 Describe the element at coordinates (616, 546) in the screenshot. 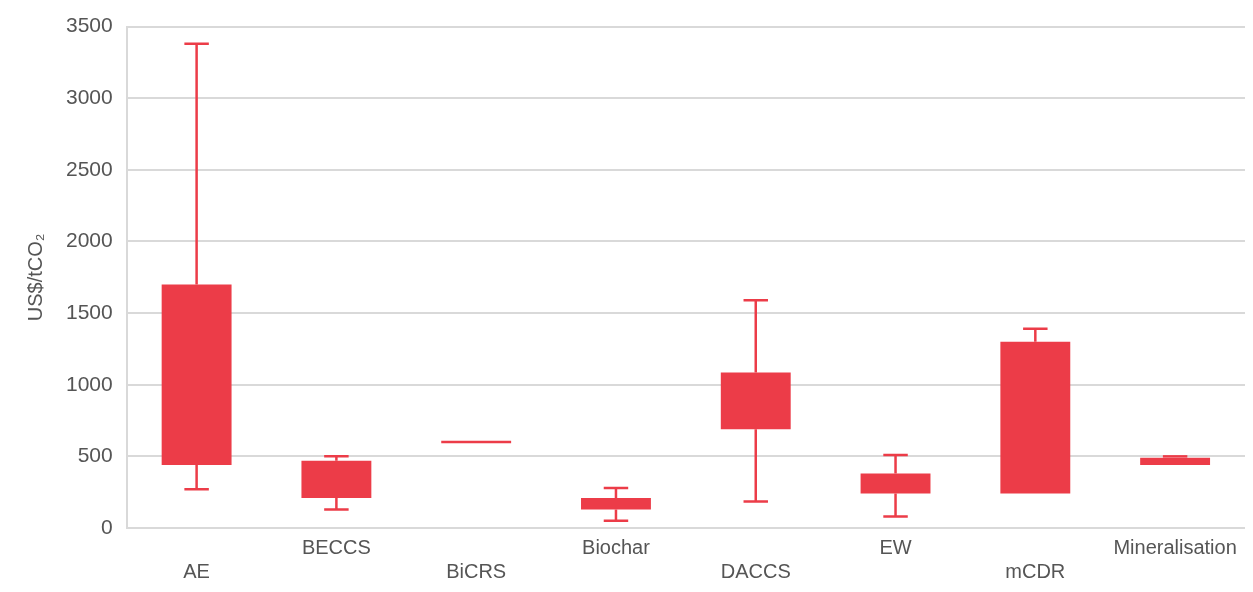

I see `x-tick-label: Biochar` at that location.